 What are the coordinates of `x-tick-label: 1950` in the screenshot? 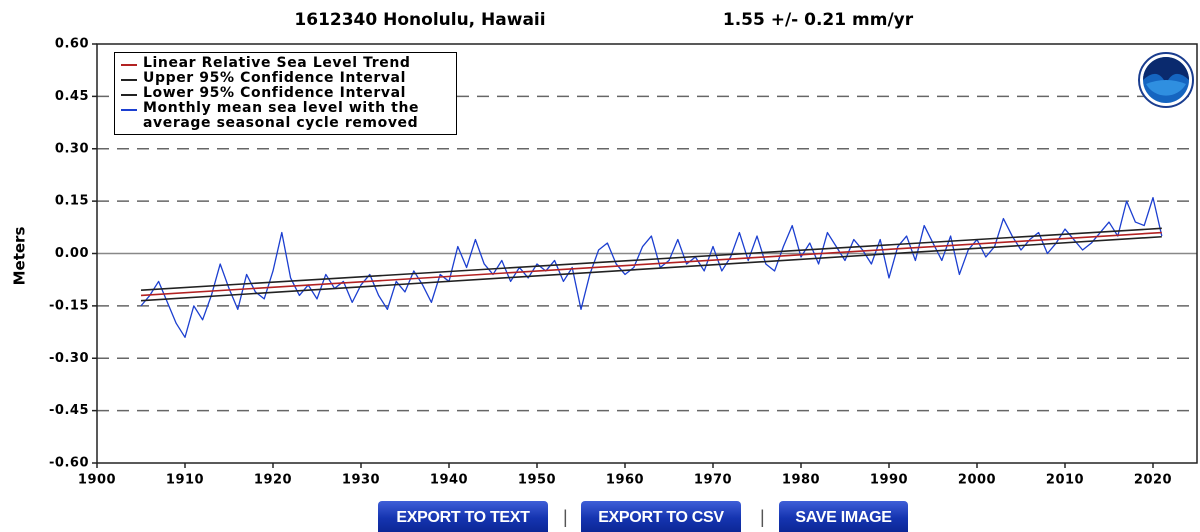 It's located at (537, 480).